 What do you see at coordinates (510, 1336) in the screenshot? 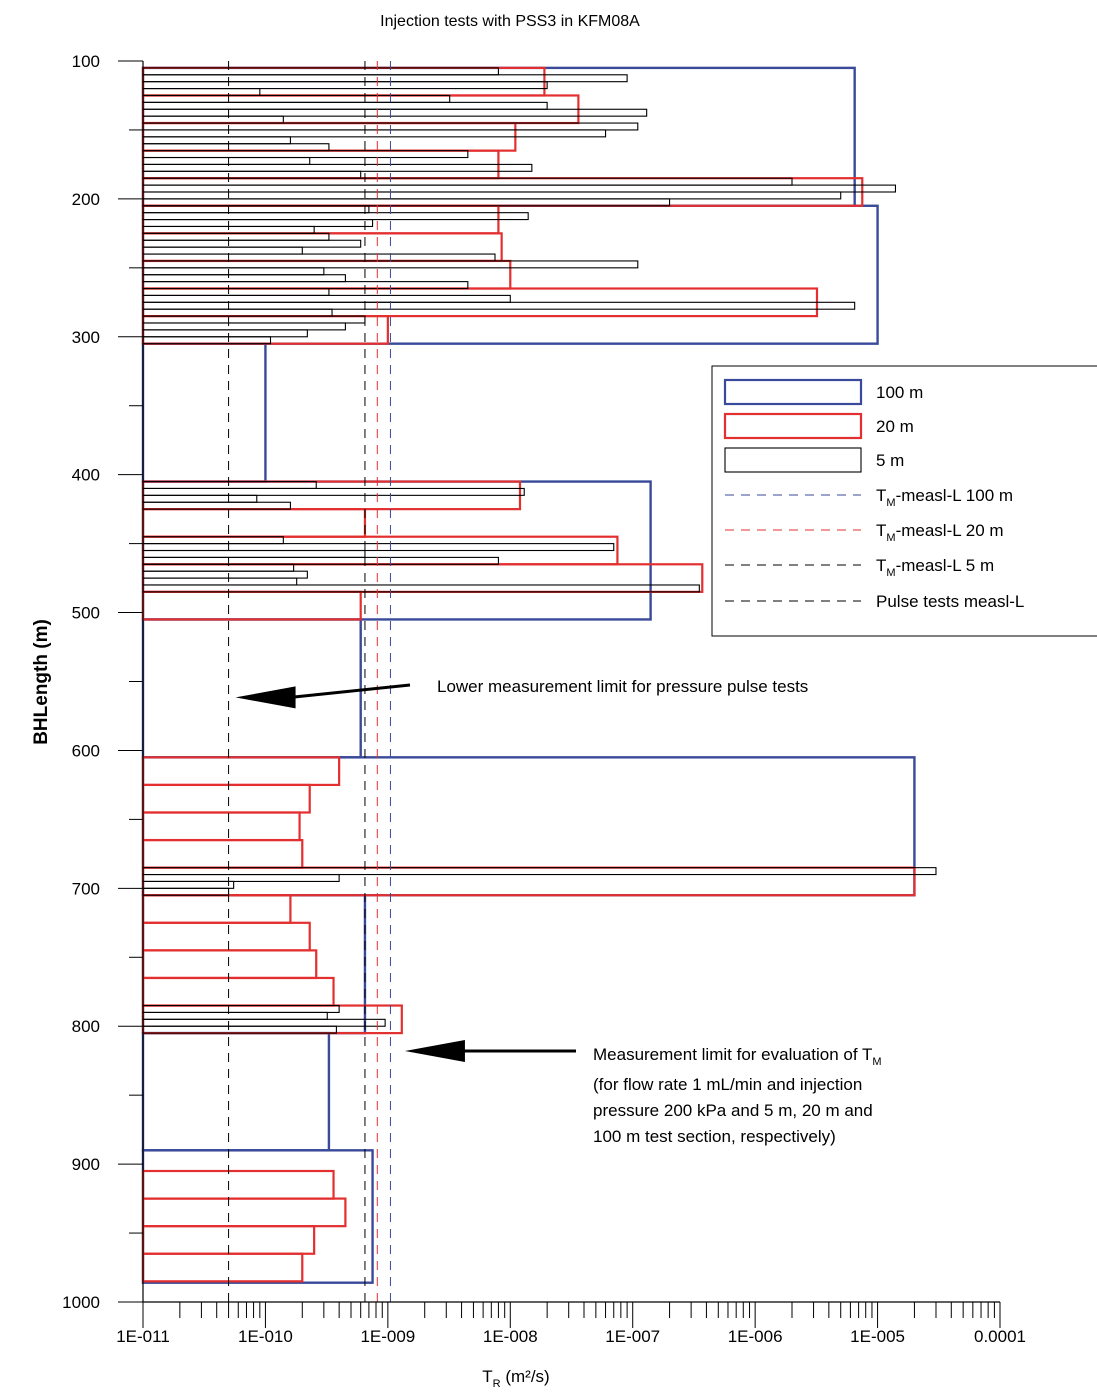
I see `x-tick-label: 1E-008` at bounding box center [510, 1336].